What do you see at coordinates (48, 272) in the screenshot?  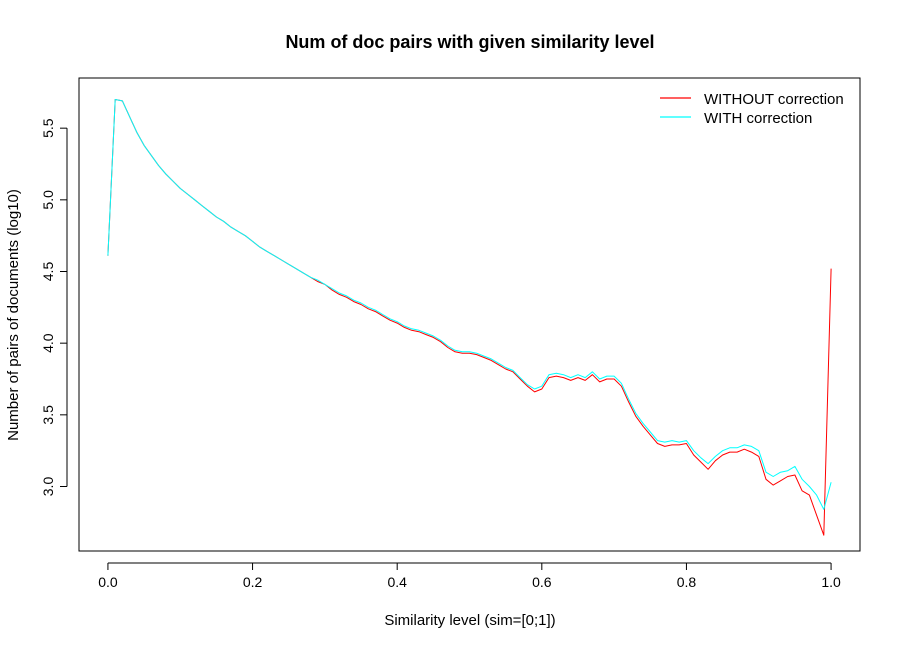 I see `y-tick-label: 4.5` at bounding box center [48, 272].